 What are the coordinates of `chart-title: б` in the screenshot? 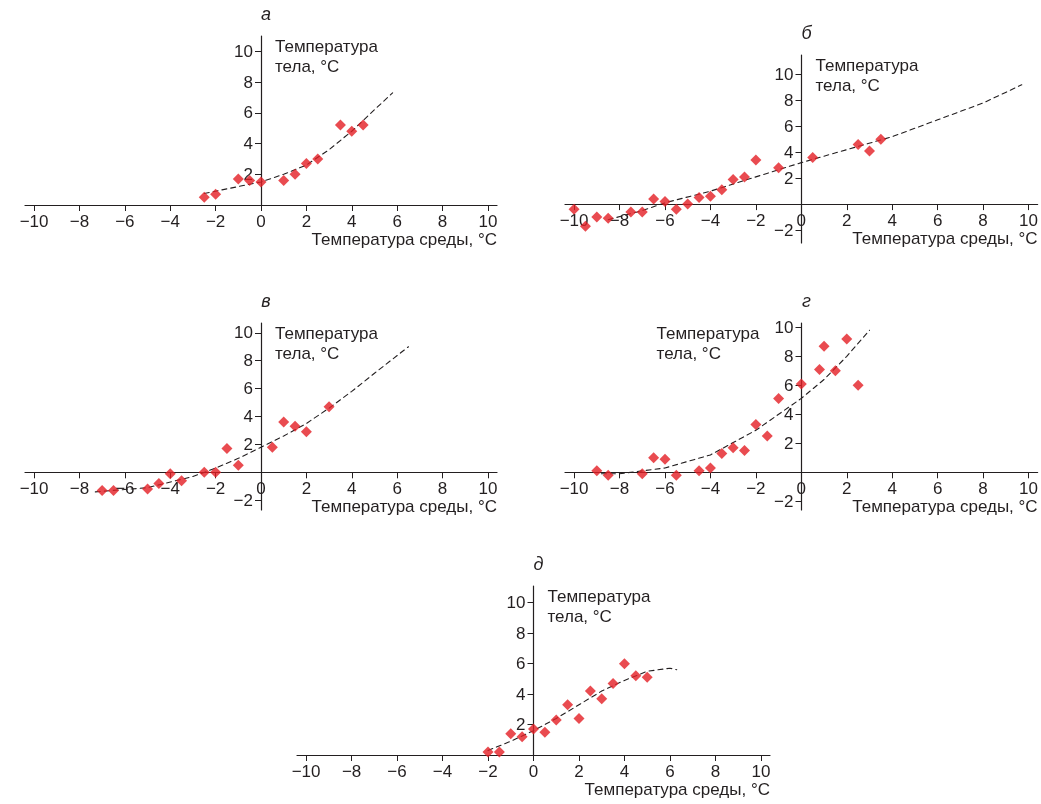 It's located at (807, 33).